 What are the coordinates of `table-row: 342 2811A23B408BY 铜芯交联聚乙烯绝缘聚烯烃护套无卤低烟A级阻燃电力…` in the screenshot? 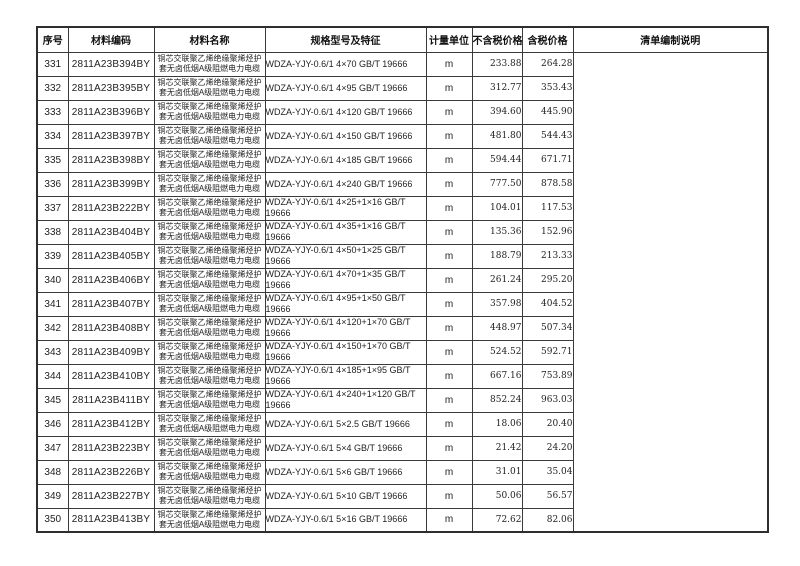 It's located at (402, 328).